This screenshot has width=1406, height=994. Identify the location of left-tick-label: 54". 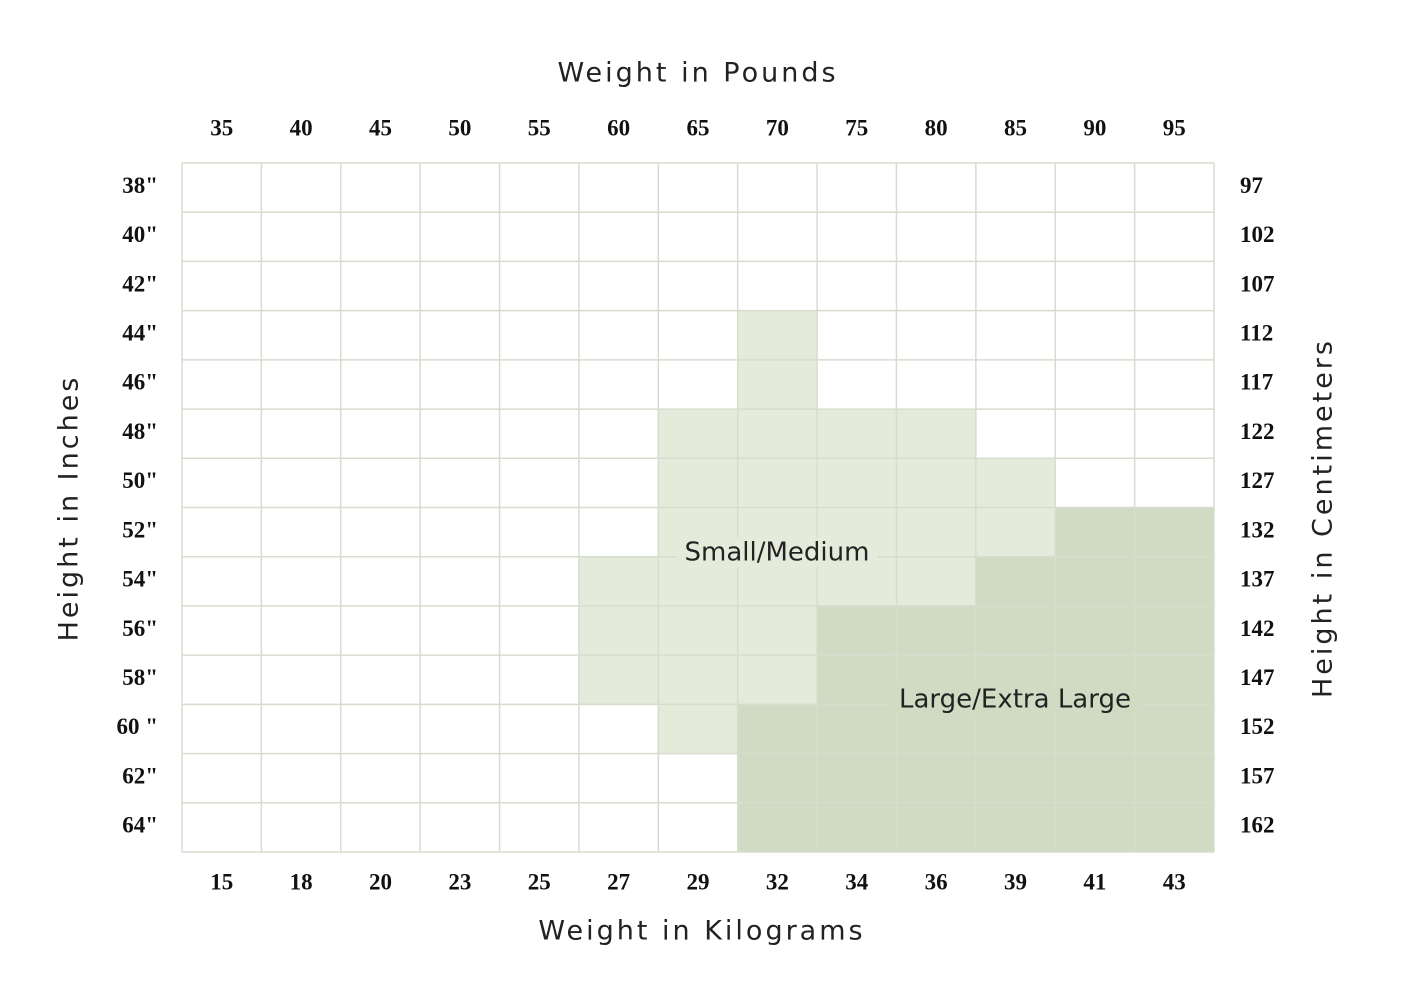
(140, 579).